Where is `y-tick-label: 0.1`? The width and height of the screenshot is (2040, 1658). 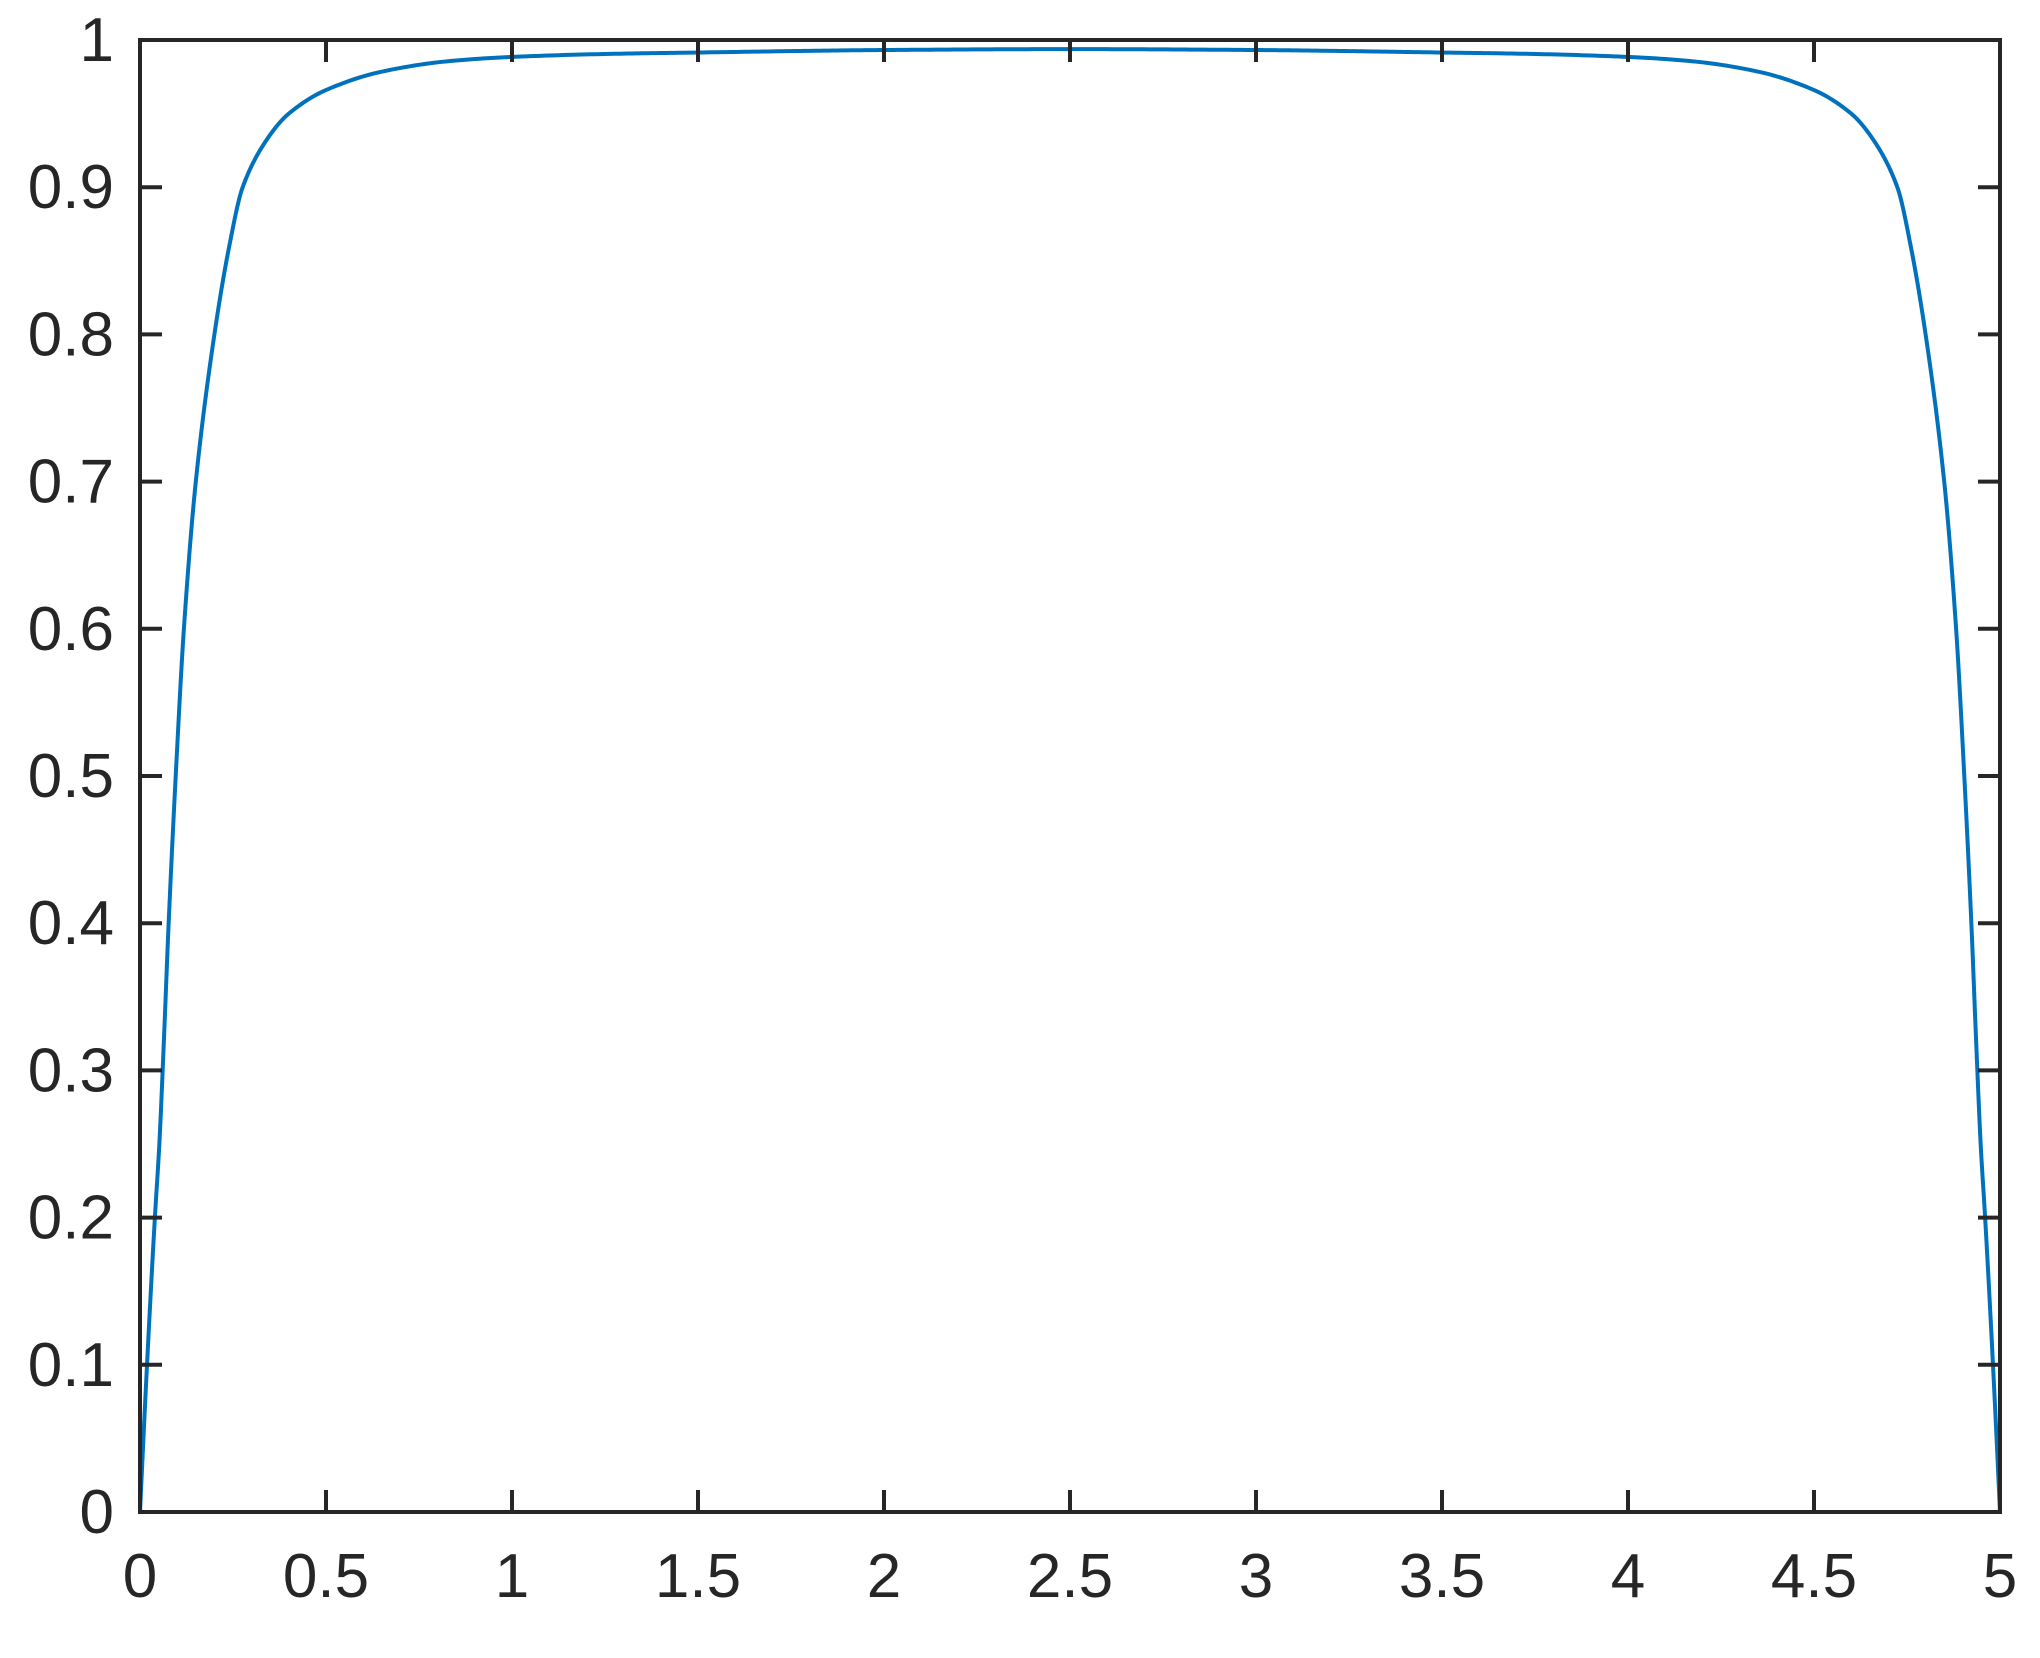 y-tick-label: 0.1 is located at coordinates (71, 1365).